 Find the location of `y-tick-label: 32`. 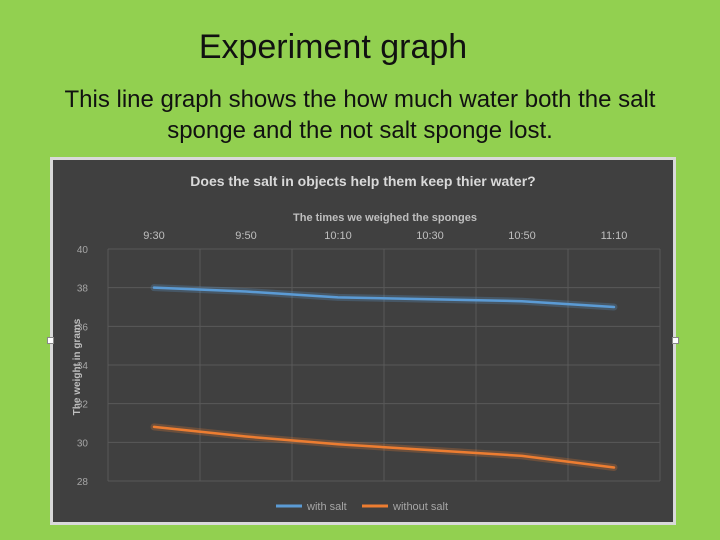

y-tick-label: 32 is located at coordinates (83, 405).